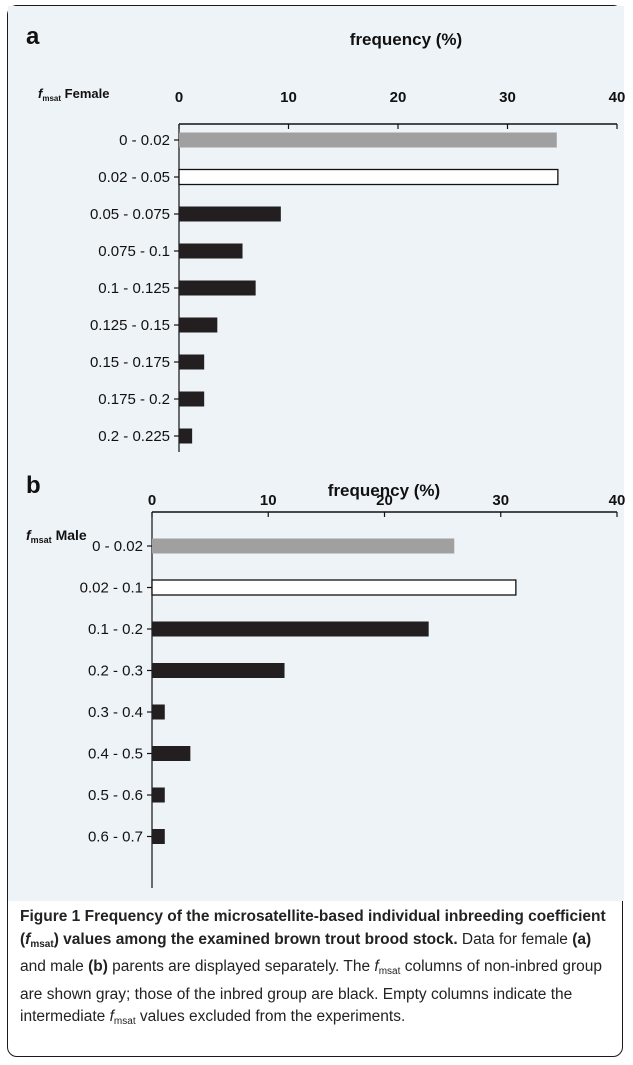 The image size is (633, 1065). Describe the element at coordinates (617, 97) in the screenshot. I see `panel-a-x-tick-label: 40` at that location.